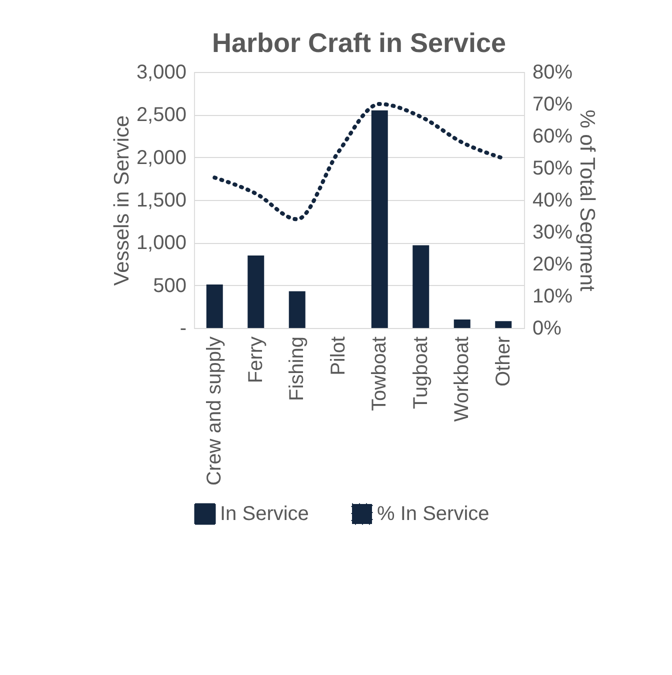 The height and width of the screenshot is (675, 672). What do you see at coordinates (122, 200) in the screenshot?
I see `y-axis-title: Vessels in Service` at bounding box center [122, 200].